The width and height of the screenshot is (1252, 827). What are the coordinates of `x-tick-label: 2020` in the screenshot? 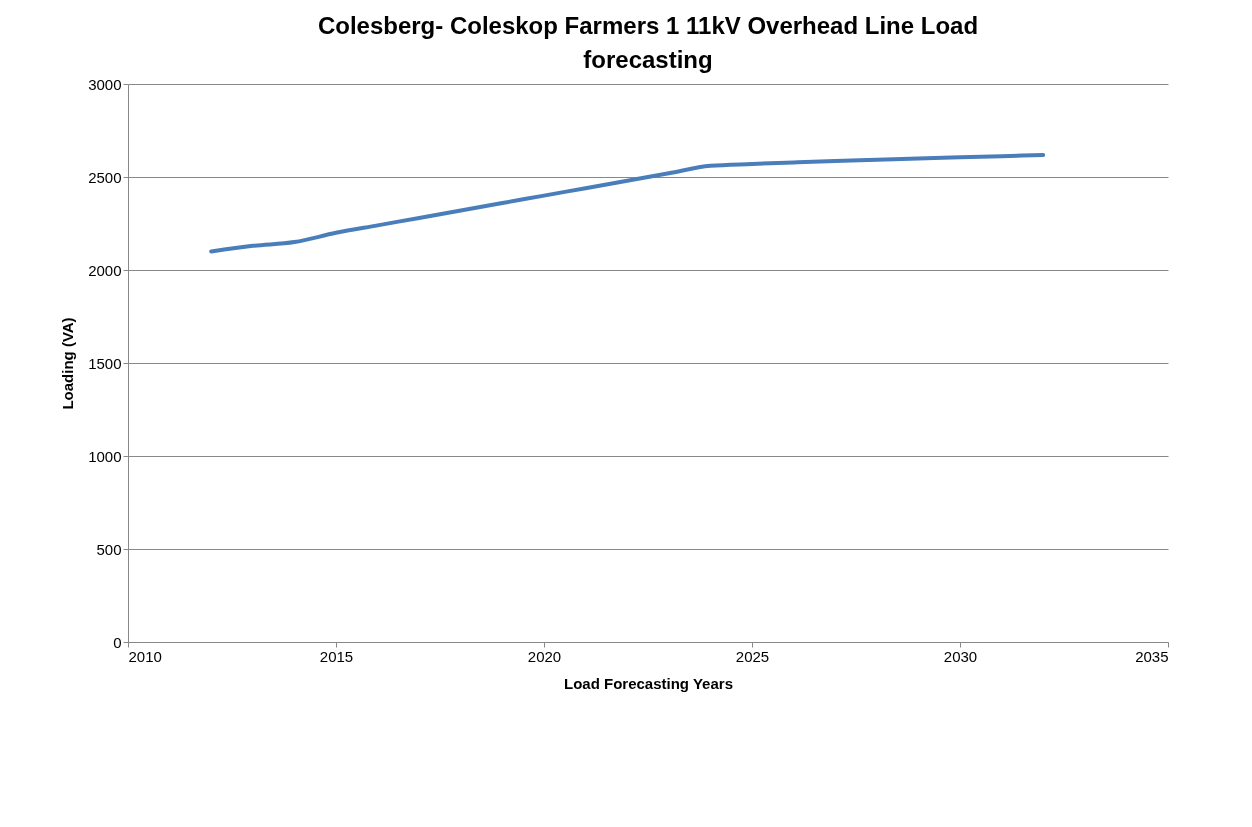 It's located at (544, 656).